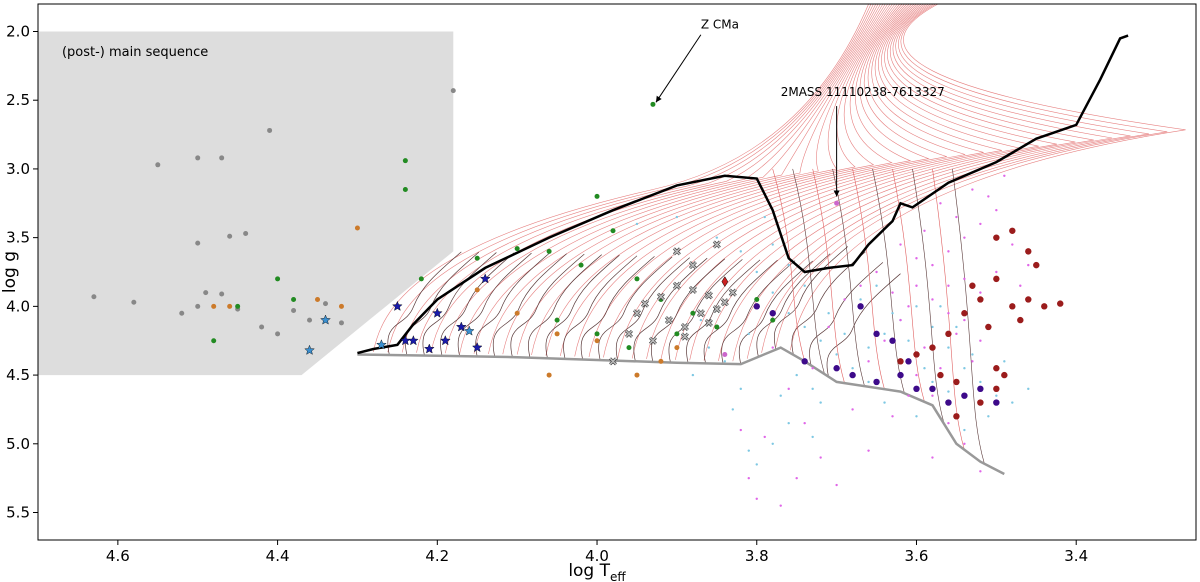  I want to click on main-sequence-label: (post-) main sequence, so click(135, 52).